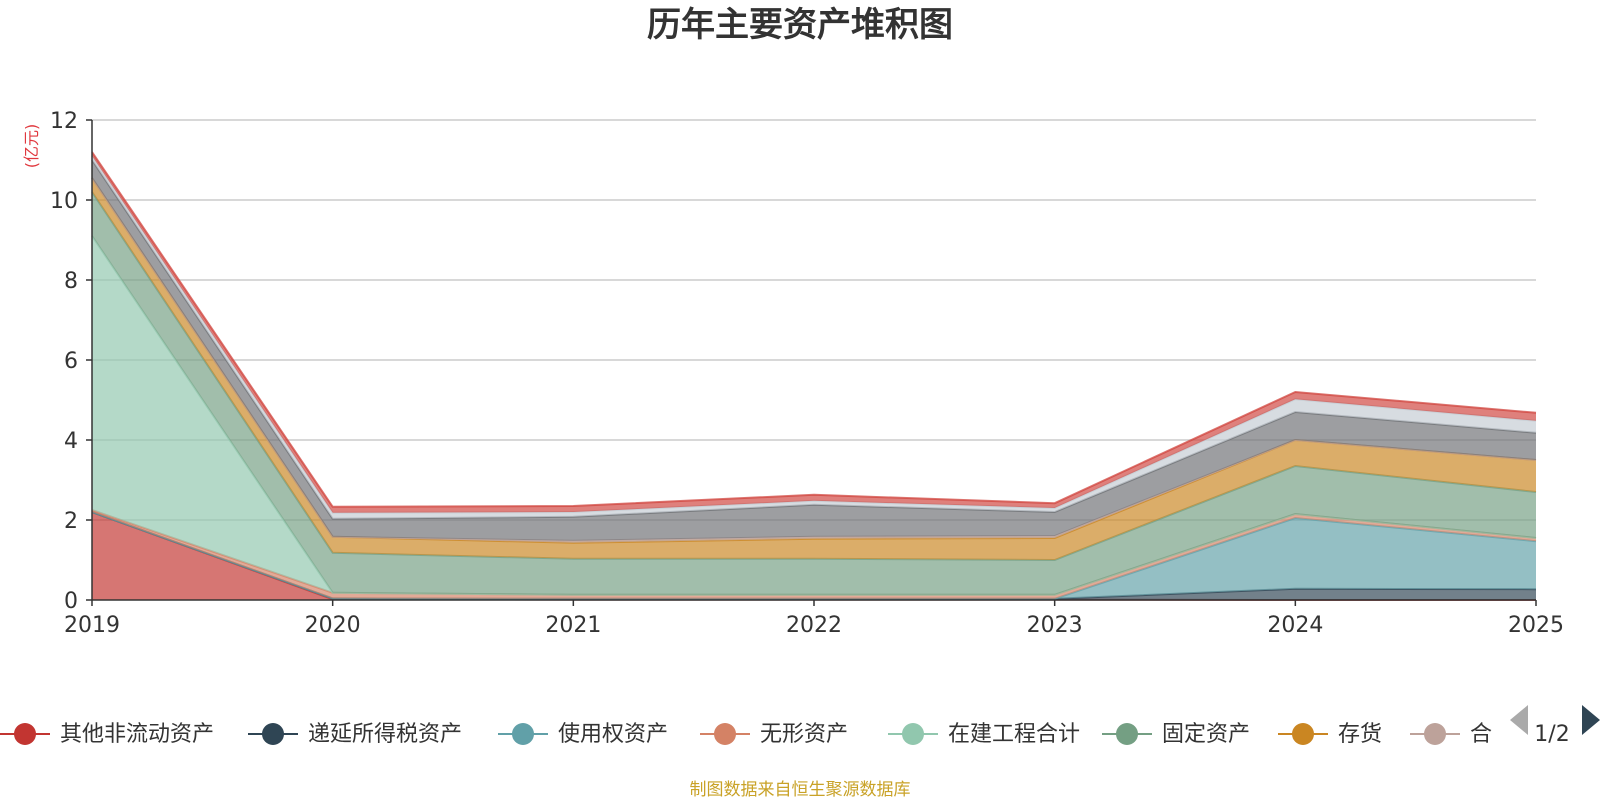  Describe the element at coordinates (64, 121) in the screenshot. I see `y-tick-label-12: 12` at that location.